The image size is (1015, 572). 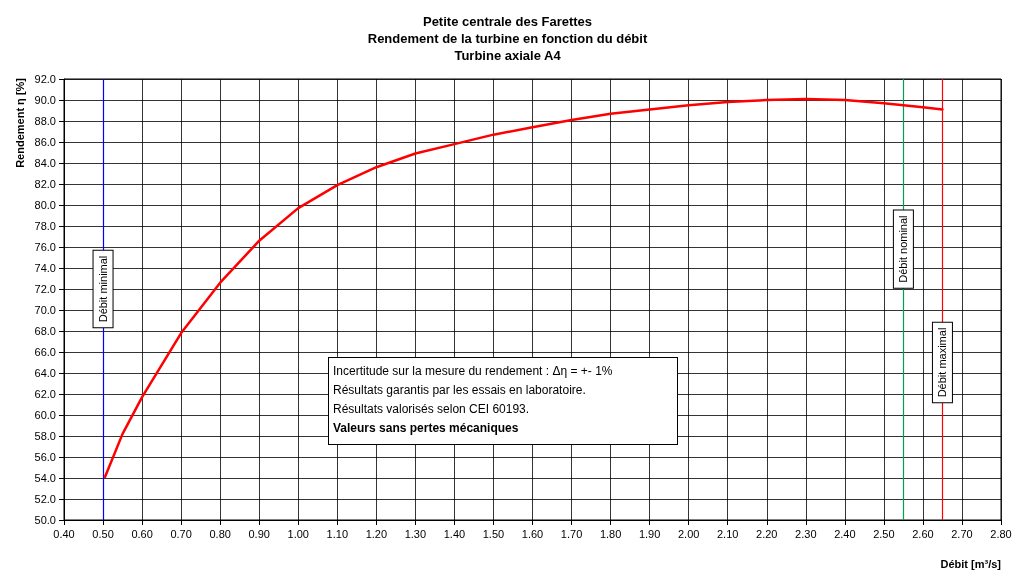 What do you see at coordinates (806, 533) in the screenshot?
I see `x-tick-label: 2.30` at bounding box center [806, 533].